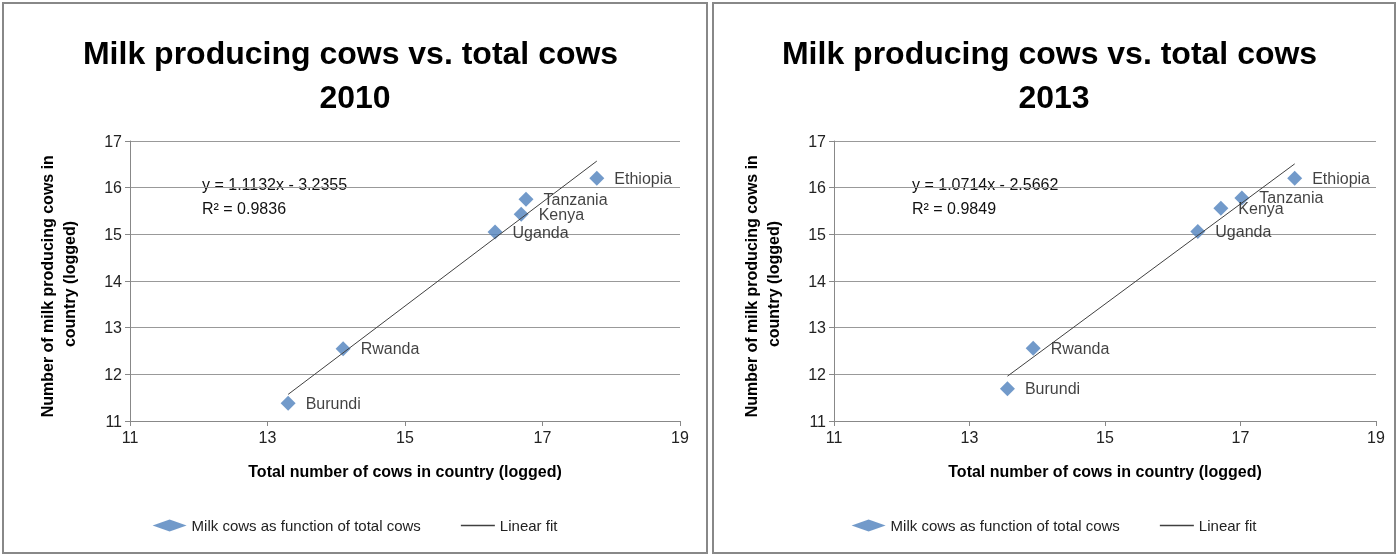 Image resolution: width=1398 pixels, height=558 pixels. I want to click on annotation: R² = 0.9836, so click(244, 208).